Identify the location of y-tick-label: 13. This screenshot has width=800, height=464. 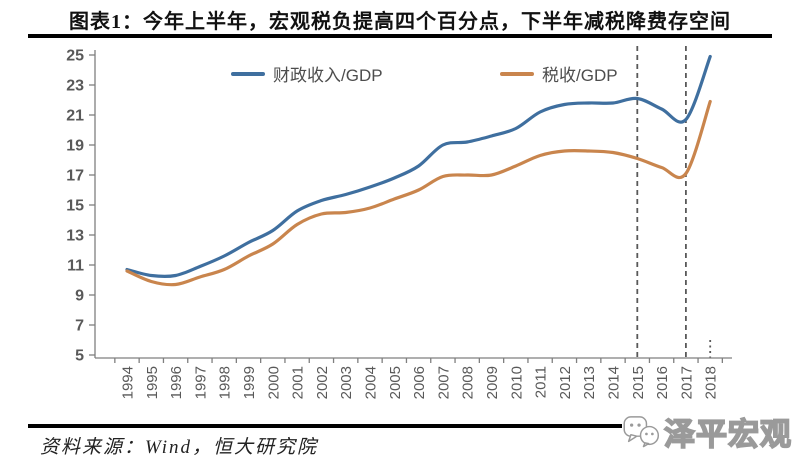
(75, 236).